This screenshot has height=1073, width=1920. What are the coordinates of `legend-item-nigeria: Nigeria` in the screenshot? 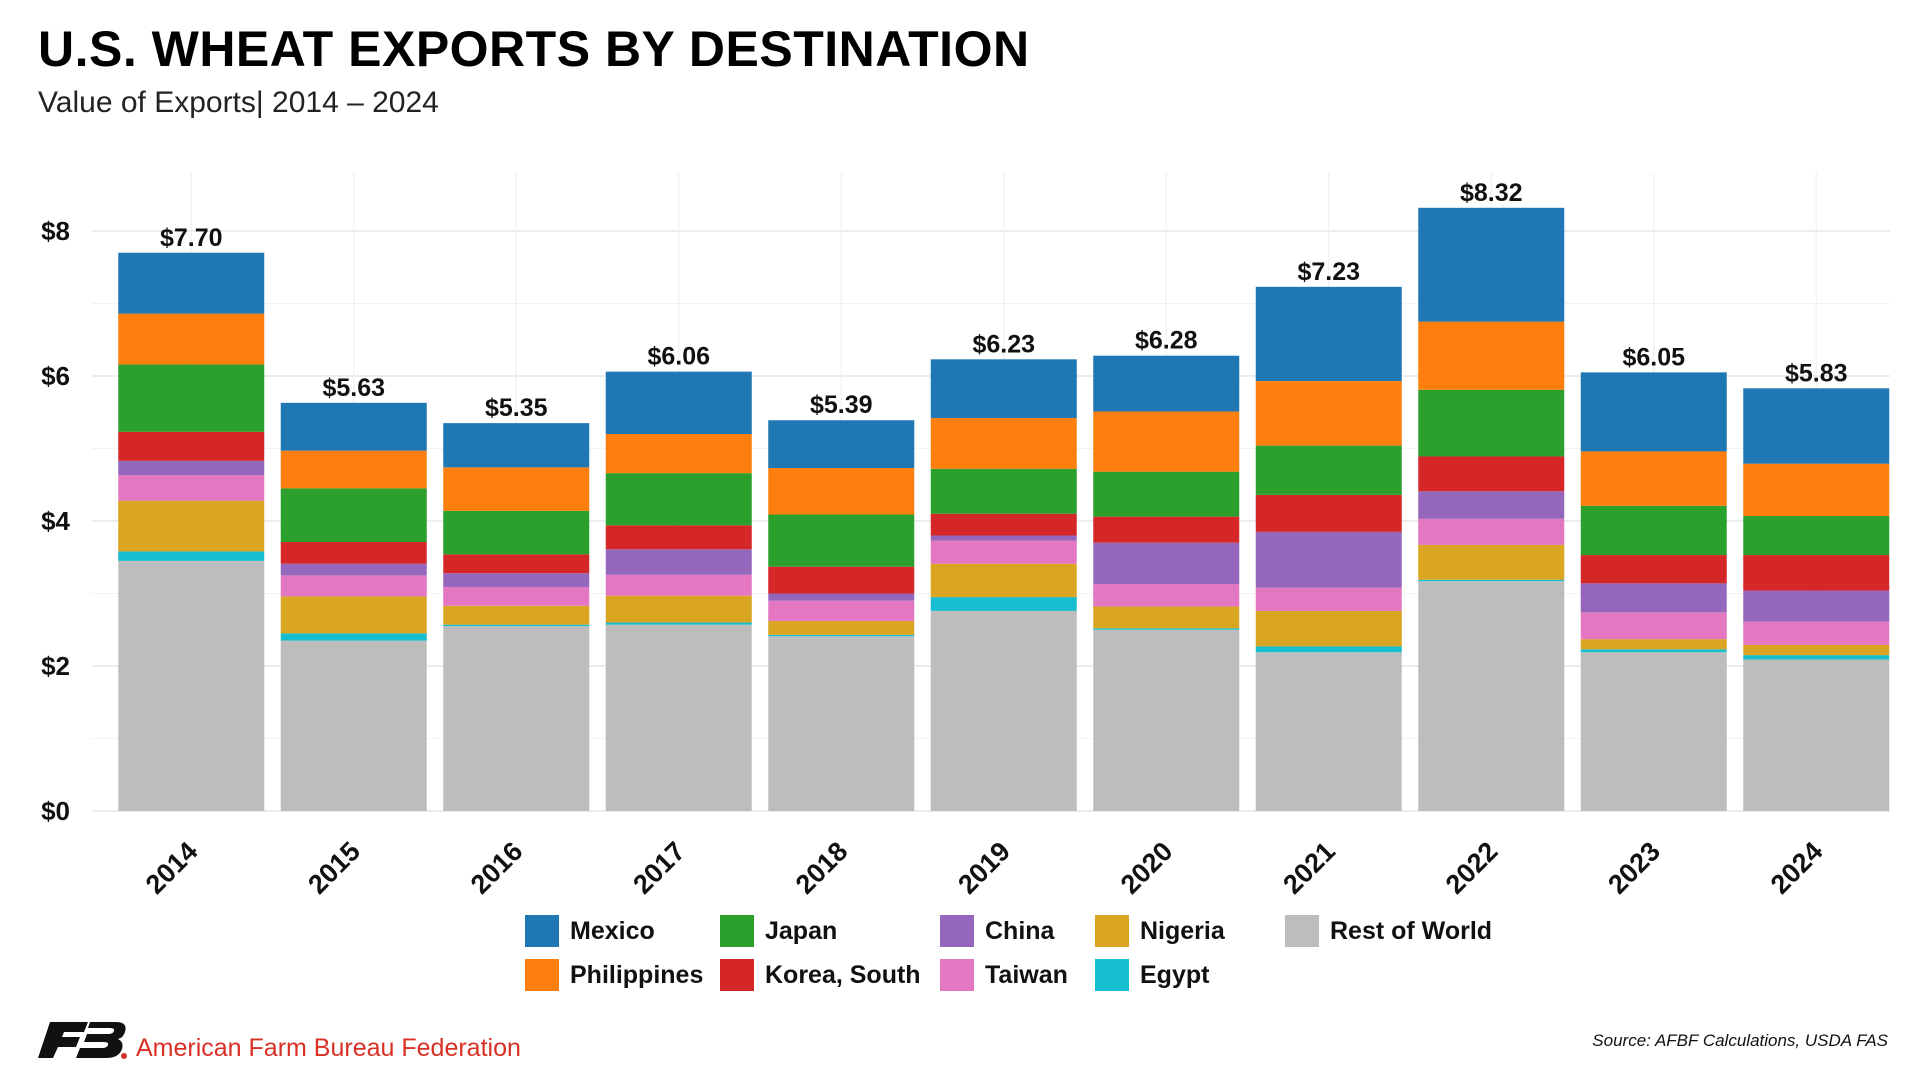 It's located at (1190, 931).